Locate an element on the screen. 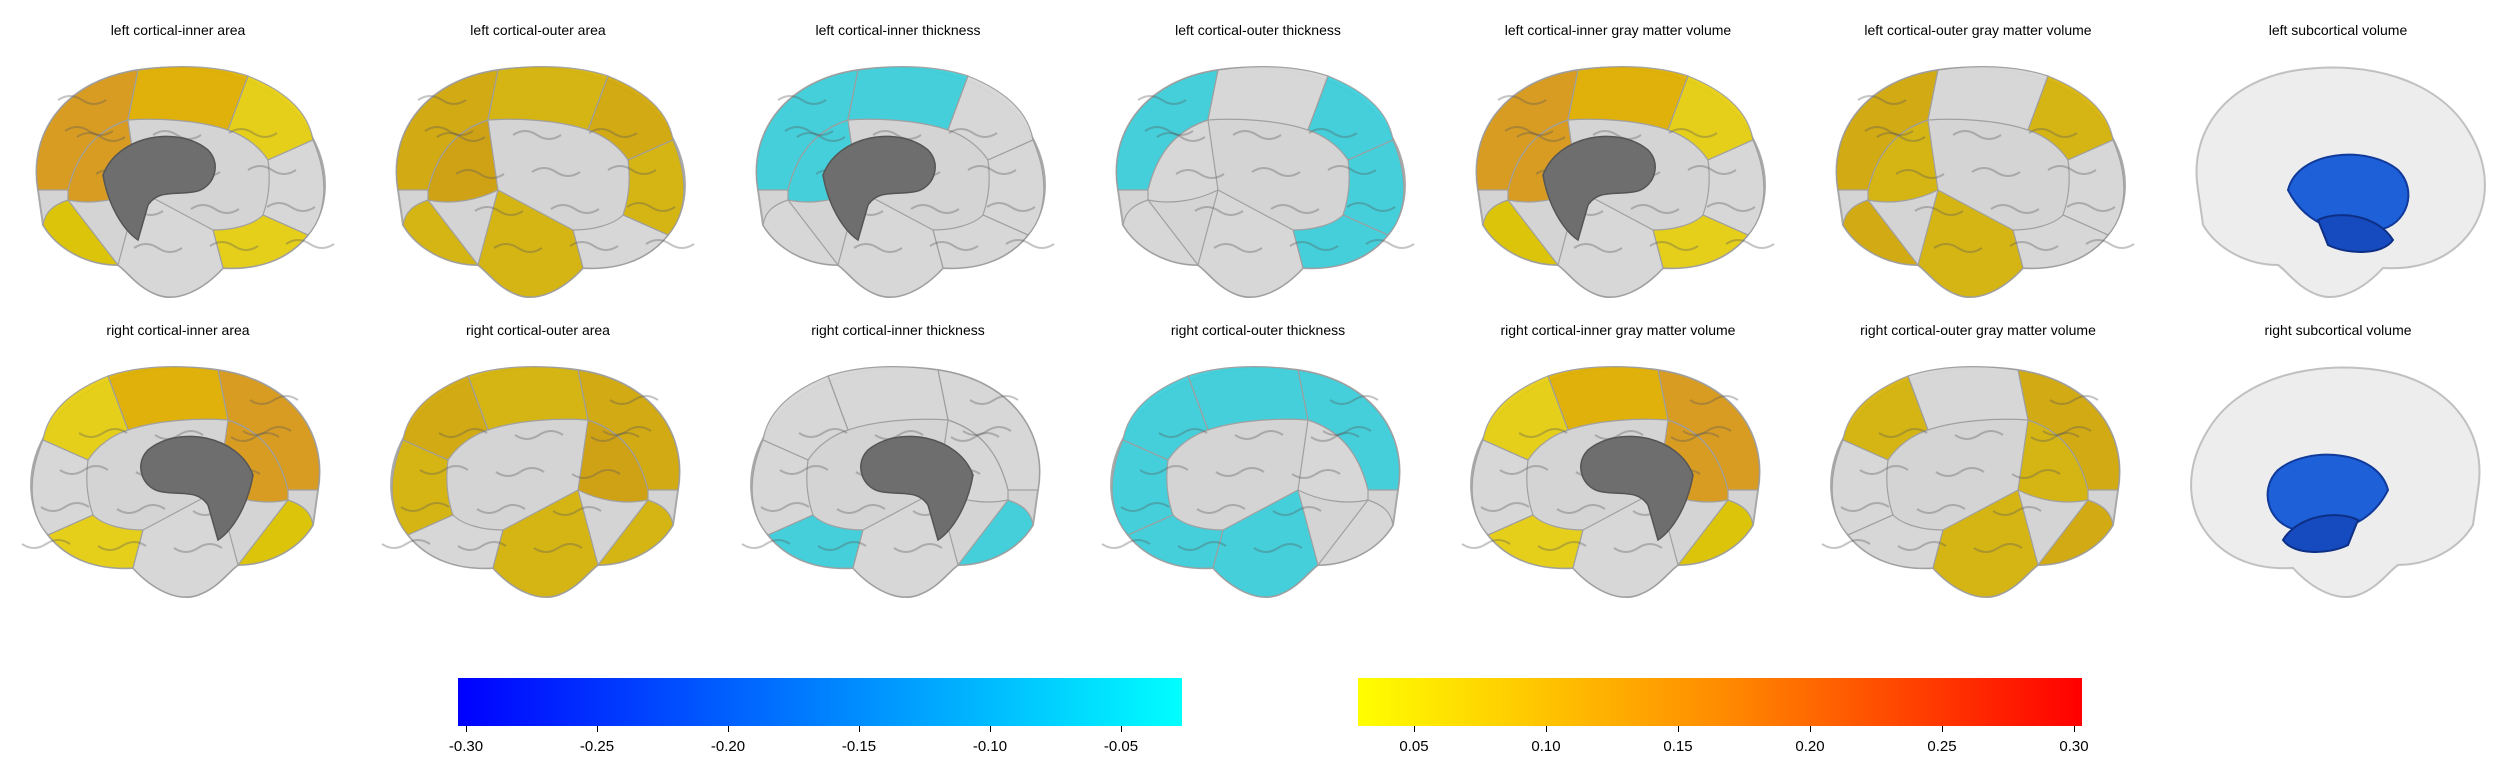 Image resolution: width=2520 pixels, height=766 pixels. colorbar-tick-label: -0.05 is located at coordinates (1121, 746).